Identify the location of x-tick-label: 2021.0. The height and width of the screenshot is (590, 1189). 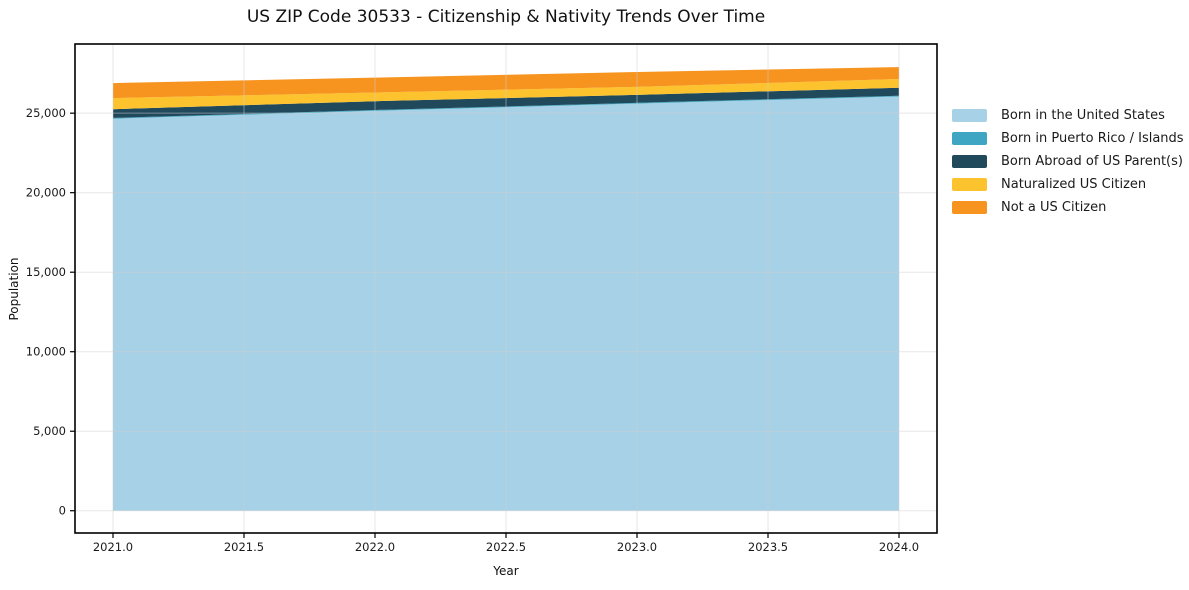
(113, 547).